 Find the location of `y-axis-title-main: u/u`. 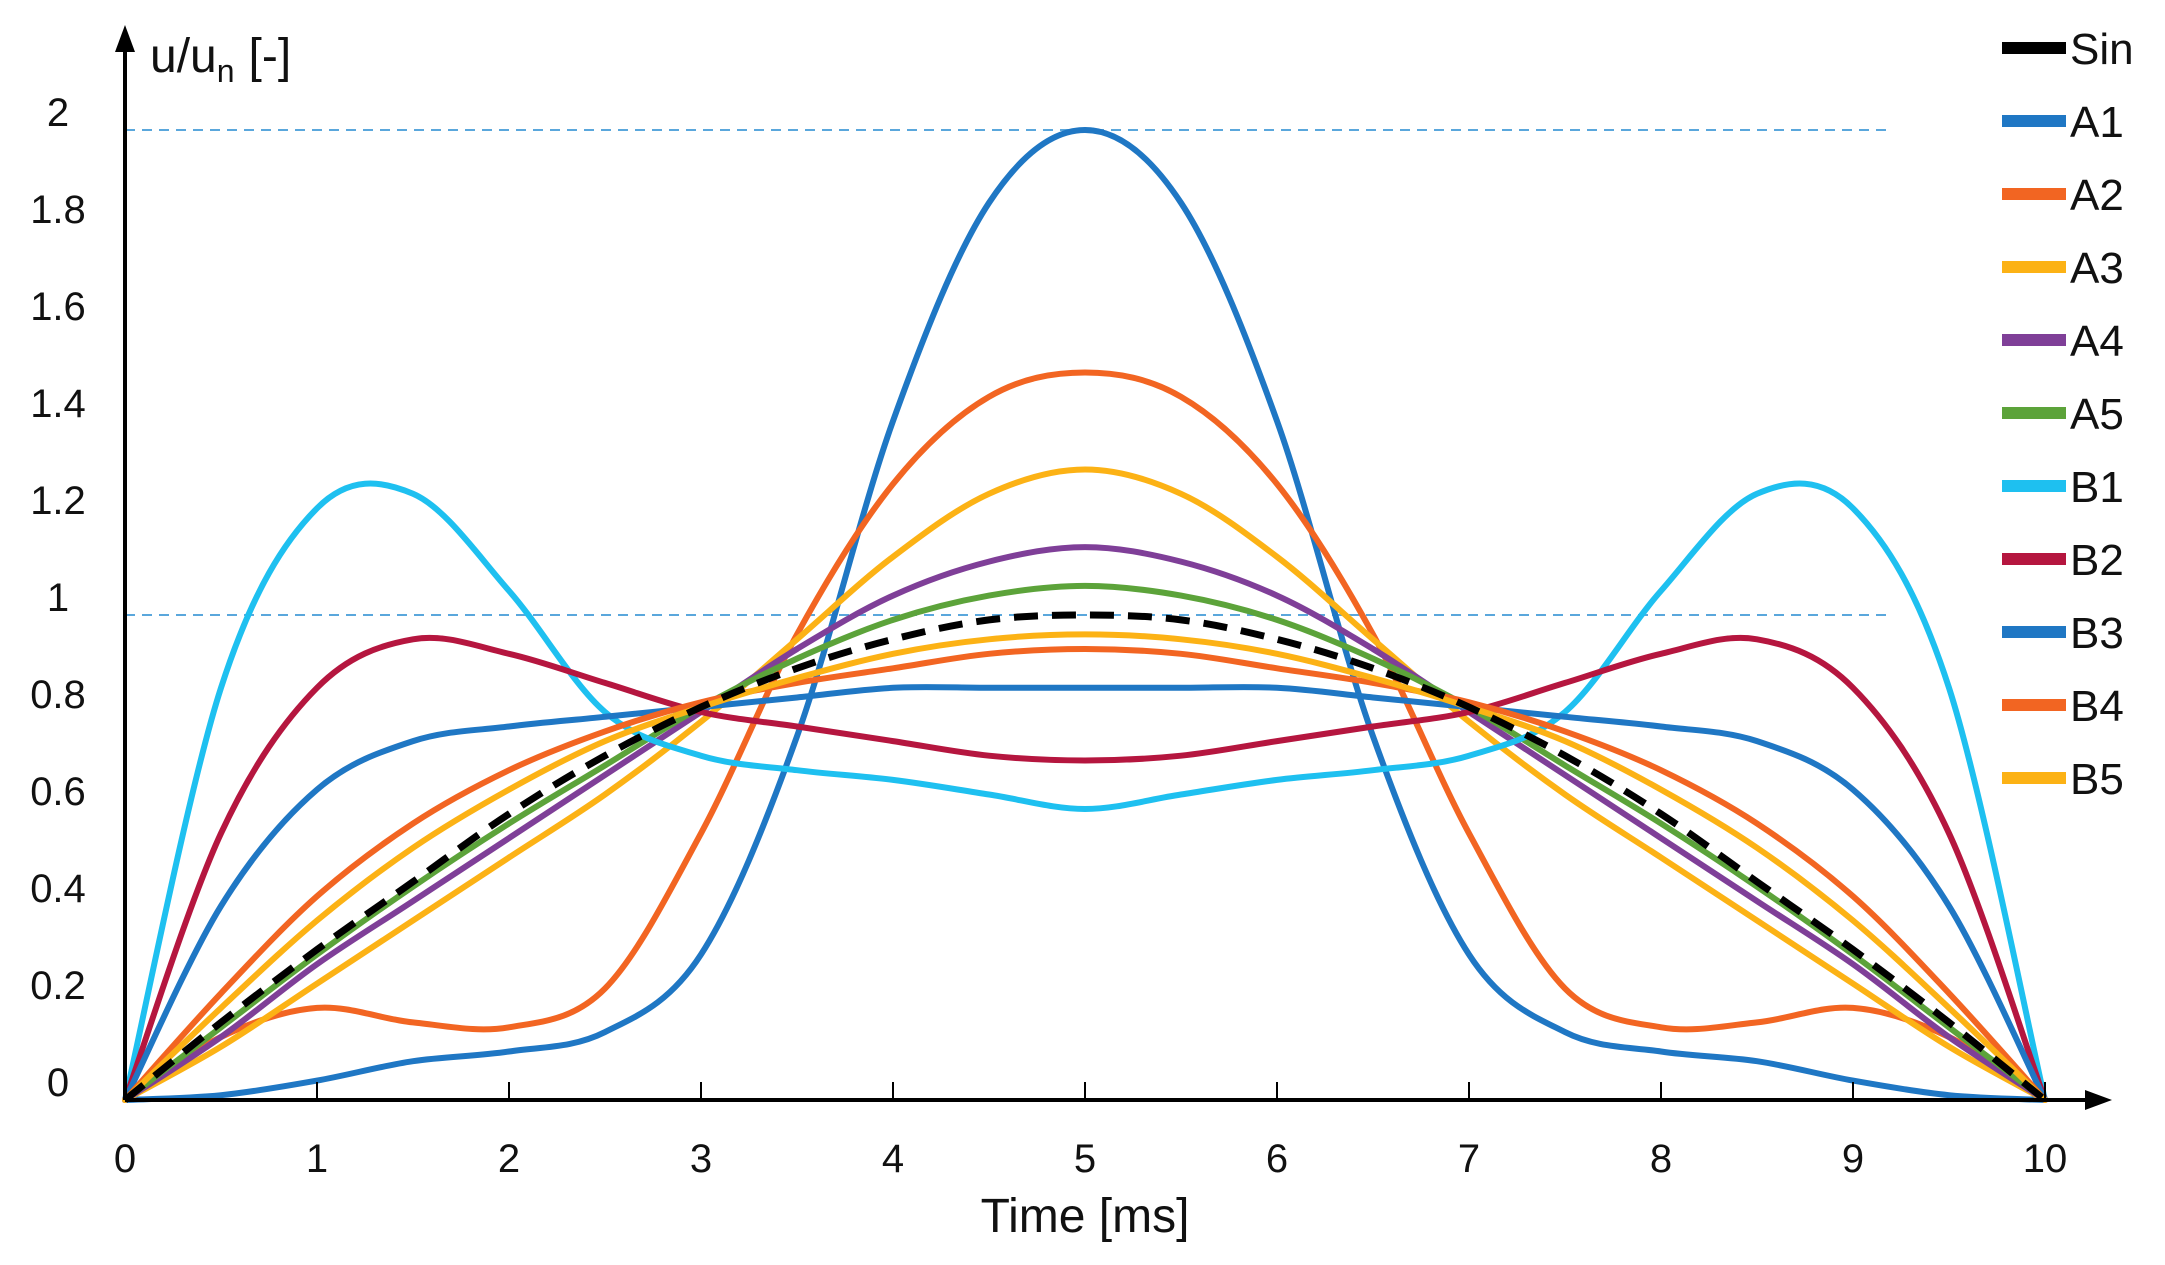

y-axis-title-main: u/u is located at coordinates (183, 56).